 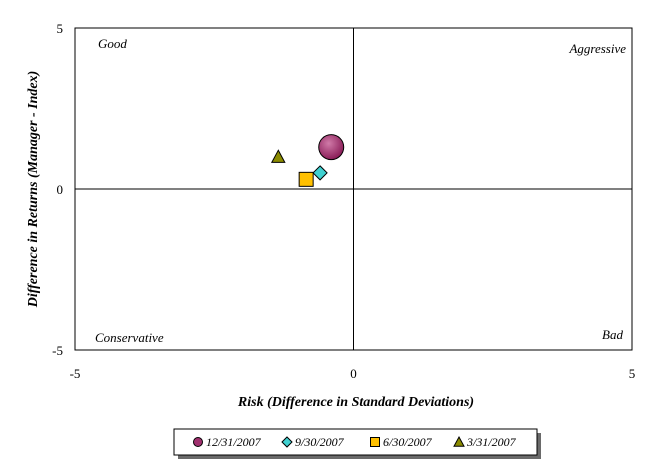 I want to click on x-tick-label-left: -5, so click(x=75, y=373).